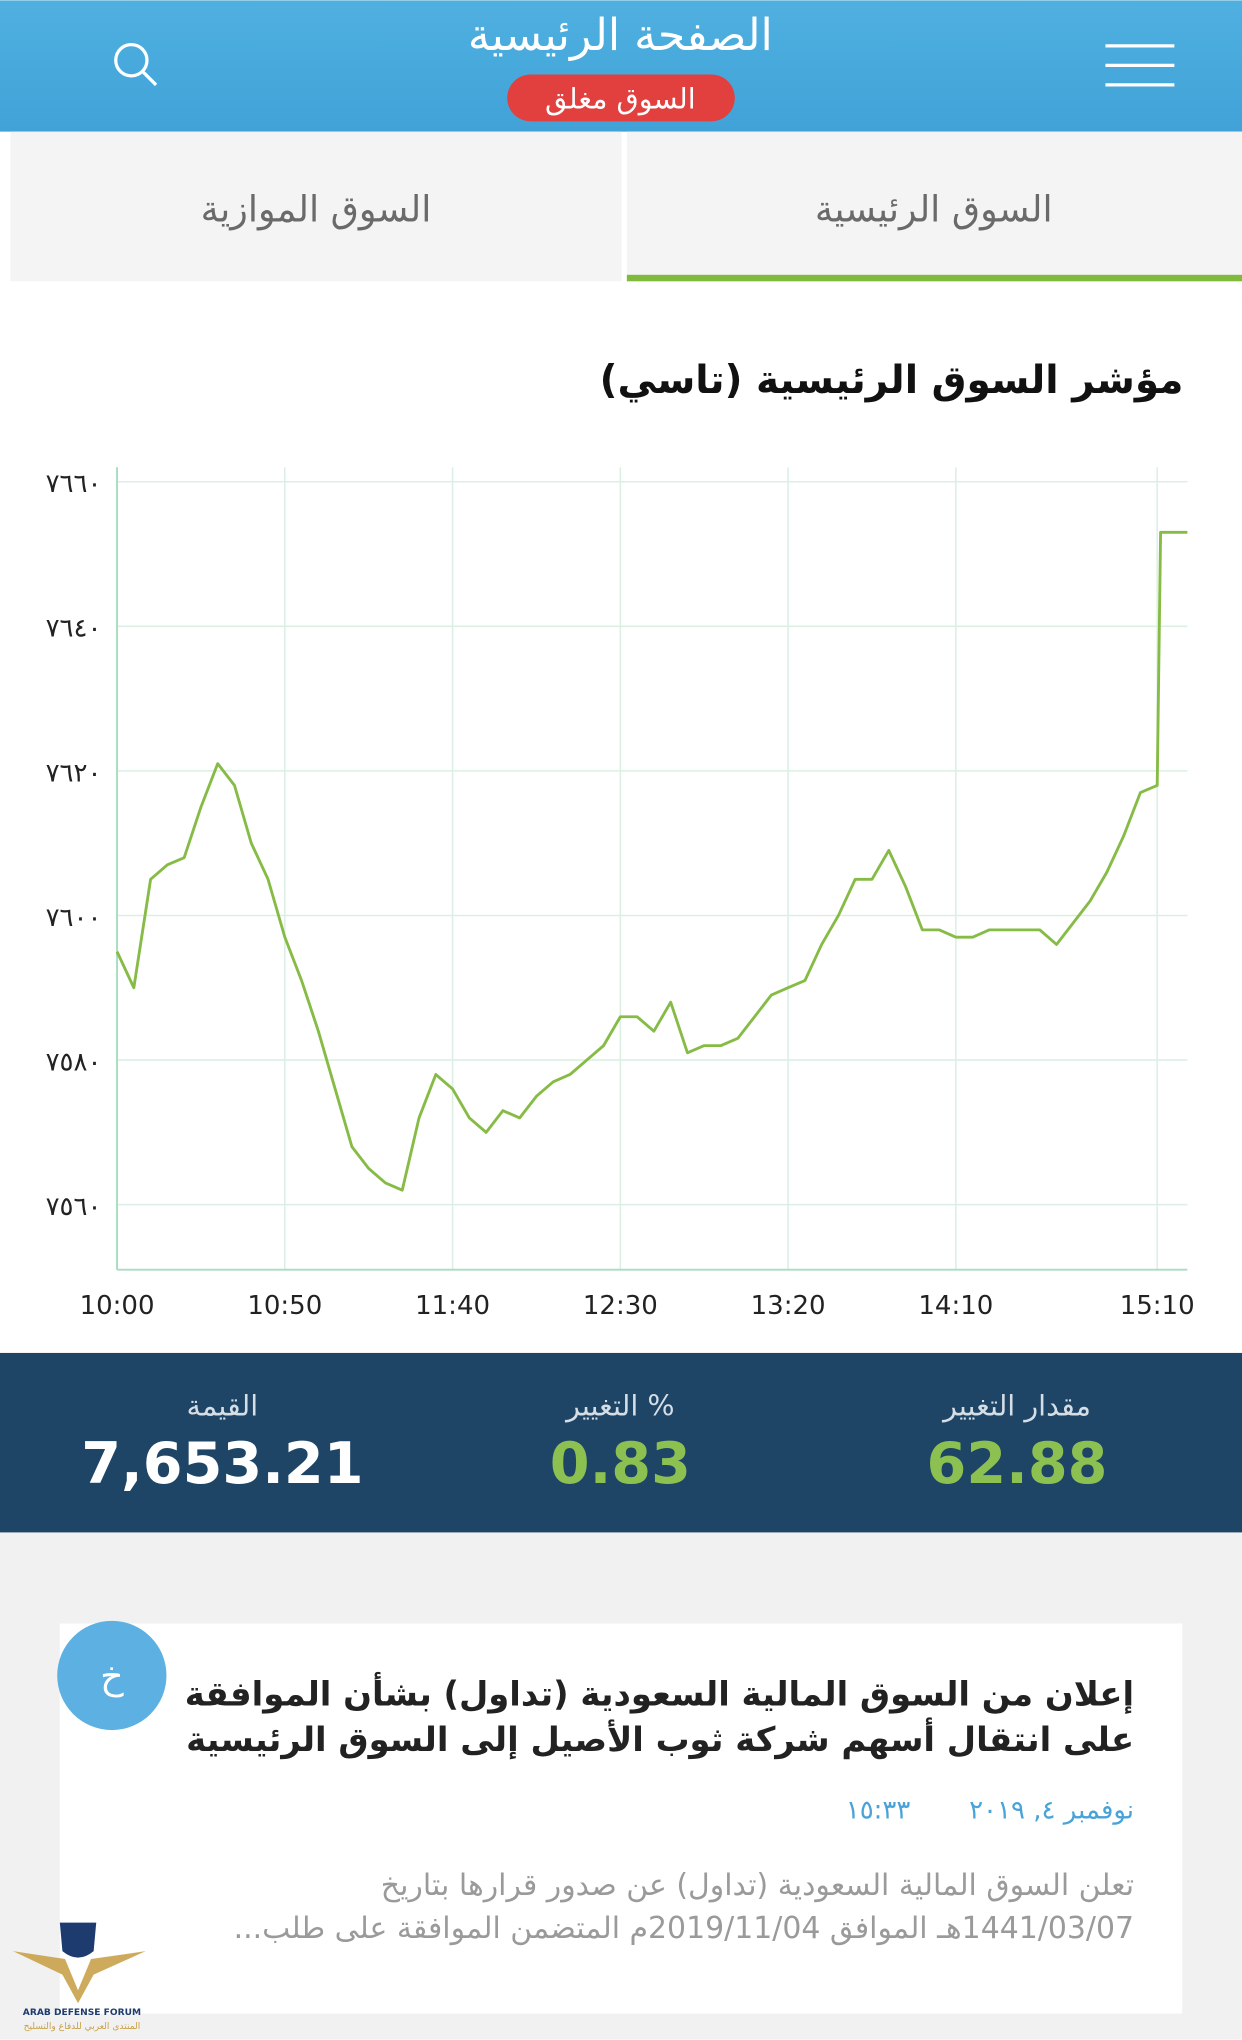 Image resolution: width=1242 pixels, height=2040 pixels. What do you see at coordinates (74, 484) in the screenshot?
I see `y-tick-label: ٧٦٦٠` at bounding box center [74, 484].